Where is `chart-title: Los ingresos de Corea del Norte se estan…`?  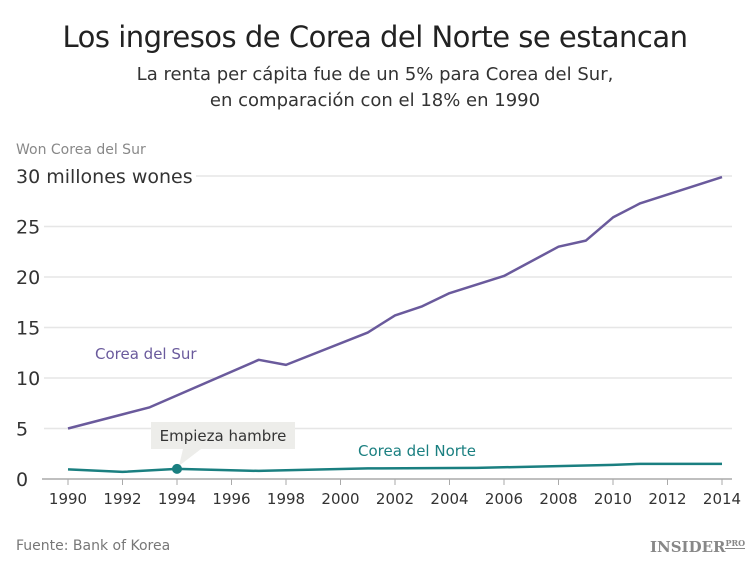 chart-title: Los ingresos de Corea del Norte se estan… is located at coordinates (375, 37).